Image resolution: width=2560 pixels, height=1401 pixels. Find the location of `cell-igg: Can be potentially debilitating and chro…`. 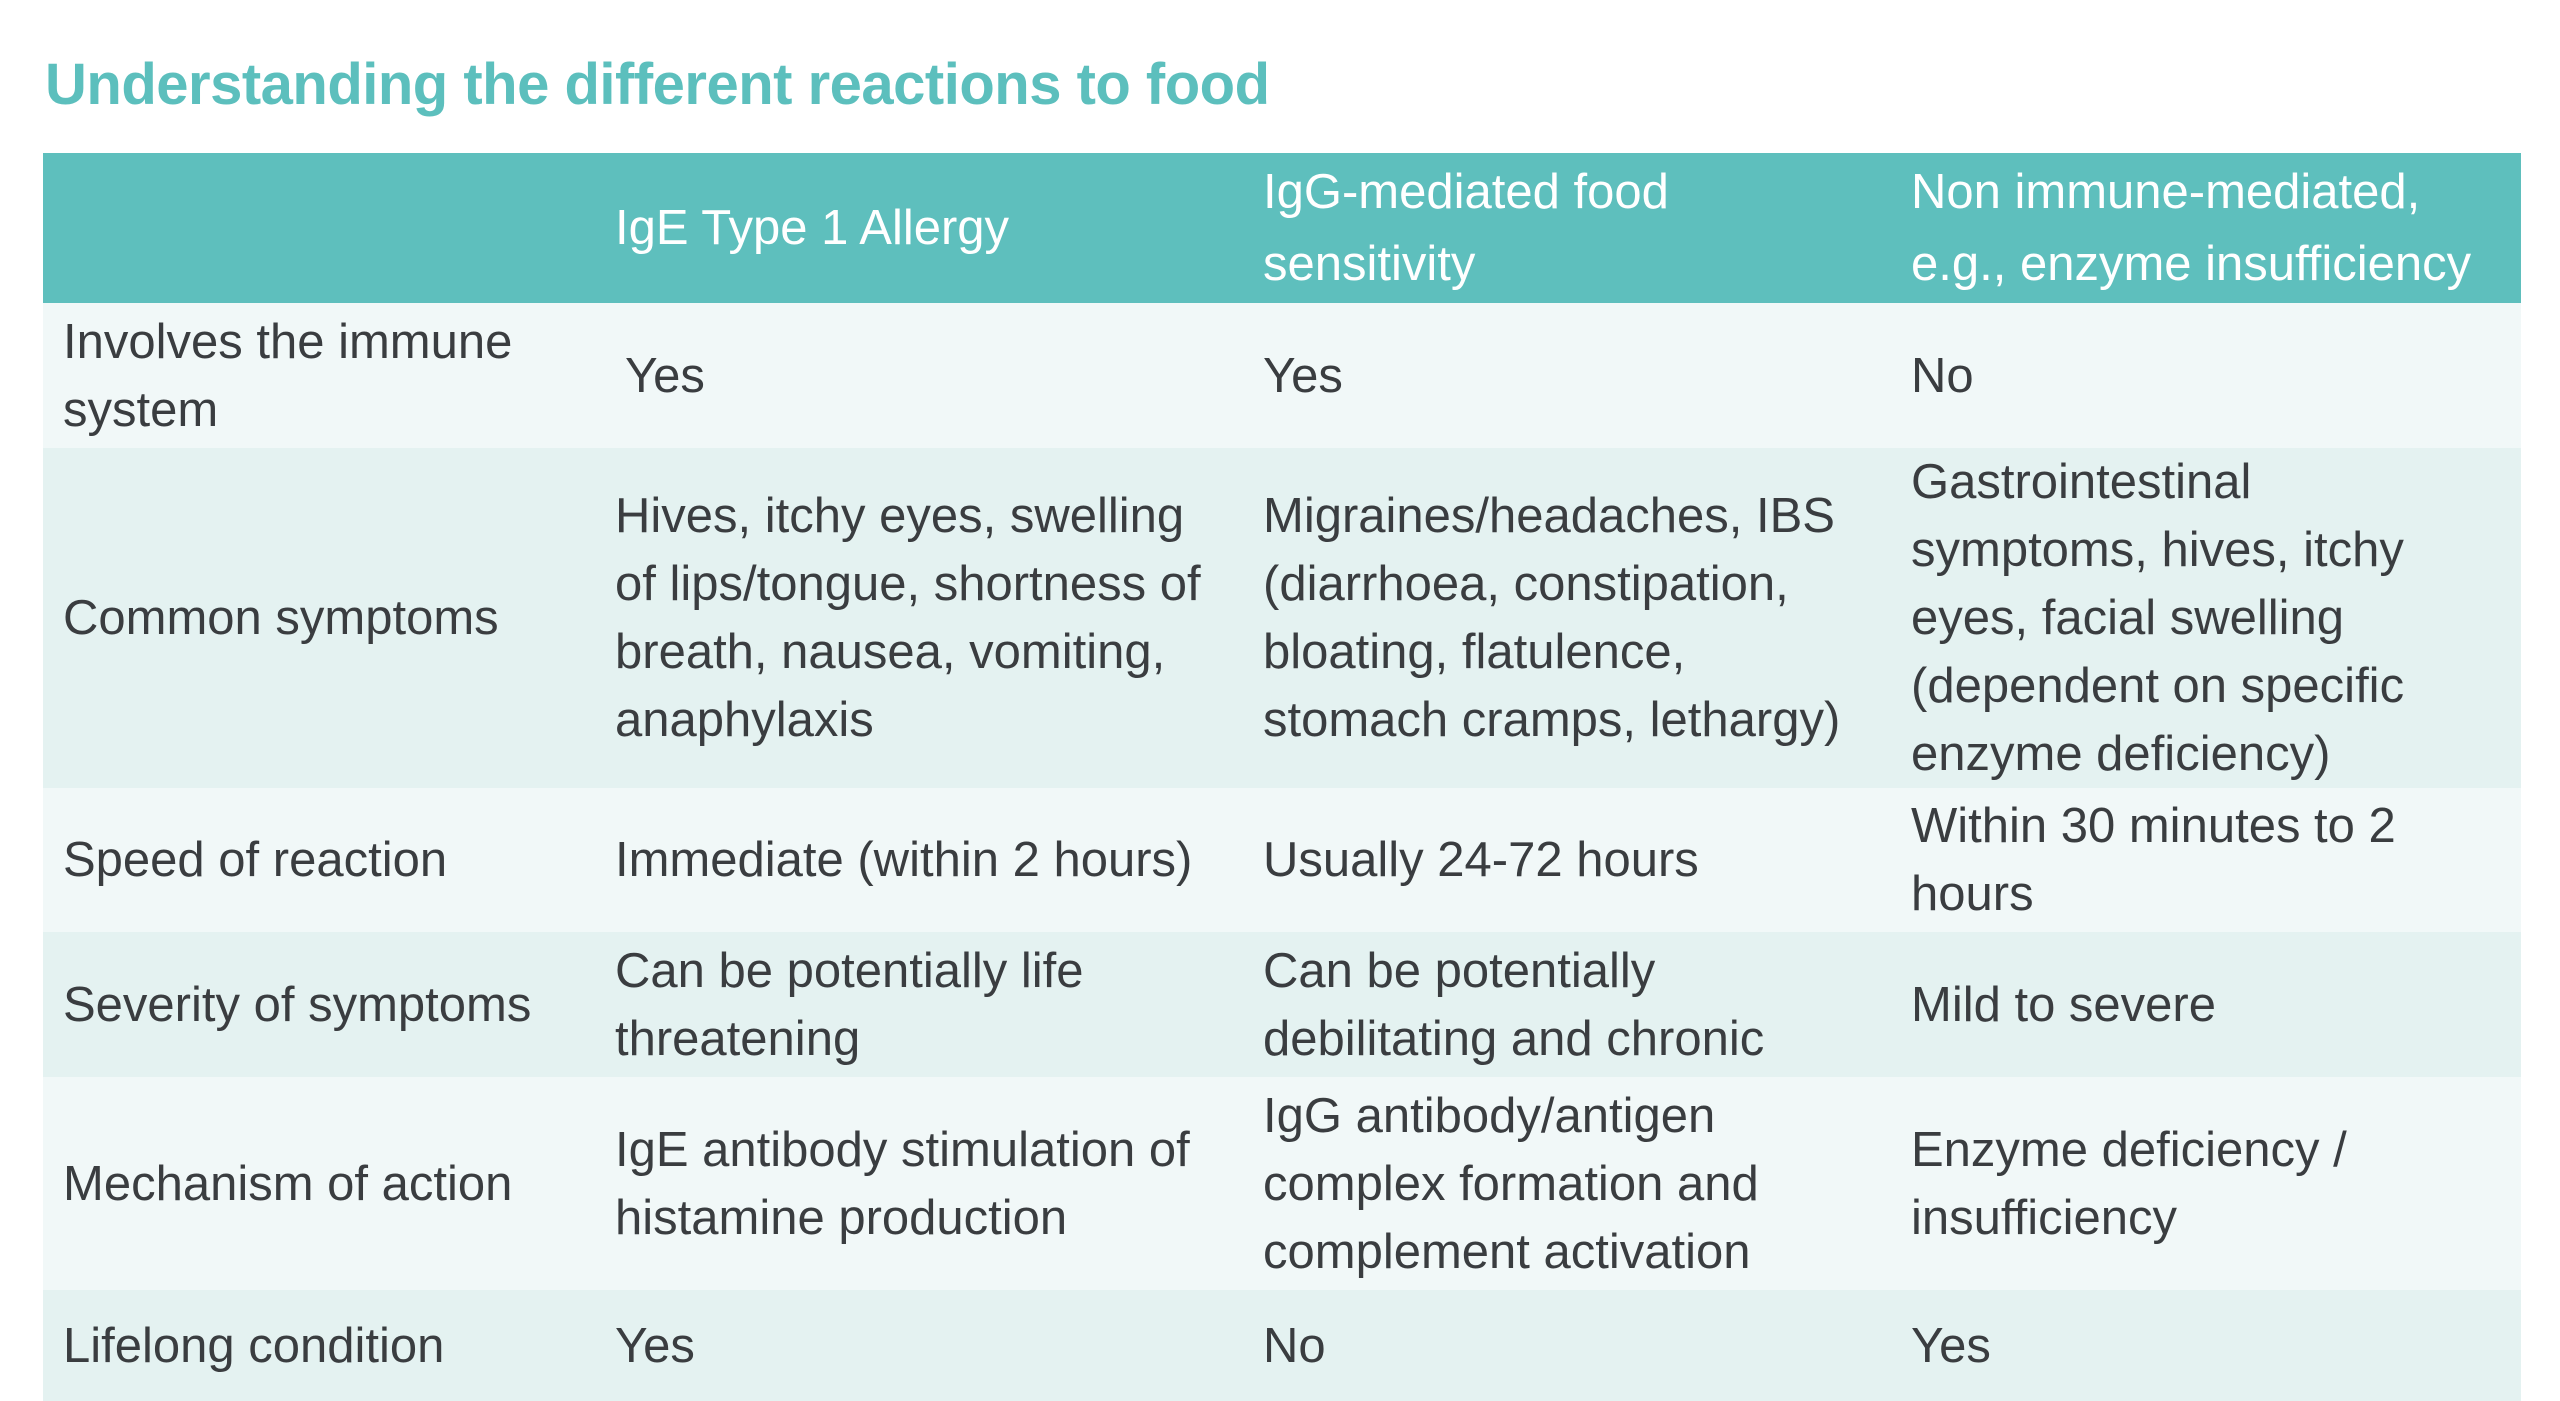

cell-igg: Can be potentially debilitating and chro… is located at coordinates (1514, 1004).